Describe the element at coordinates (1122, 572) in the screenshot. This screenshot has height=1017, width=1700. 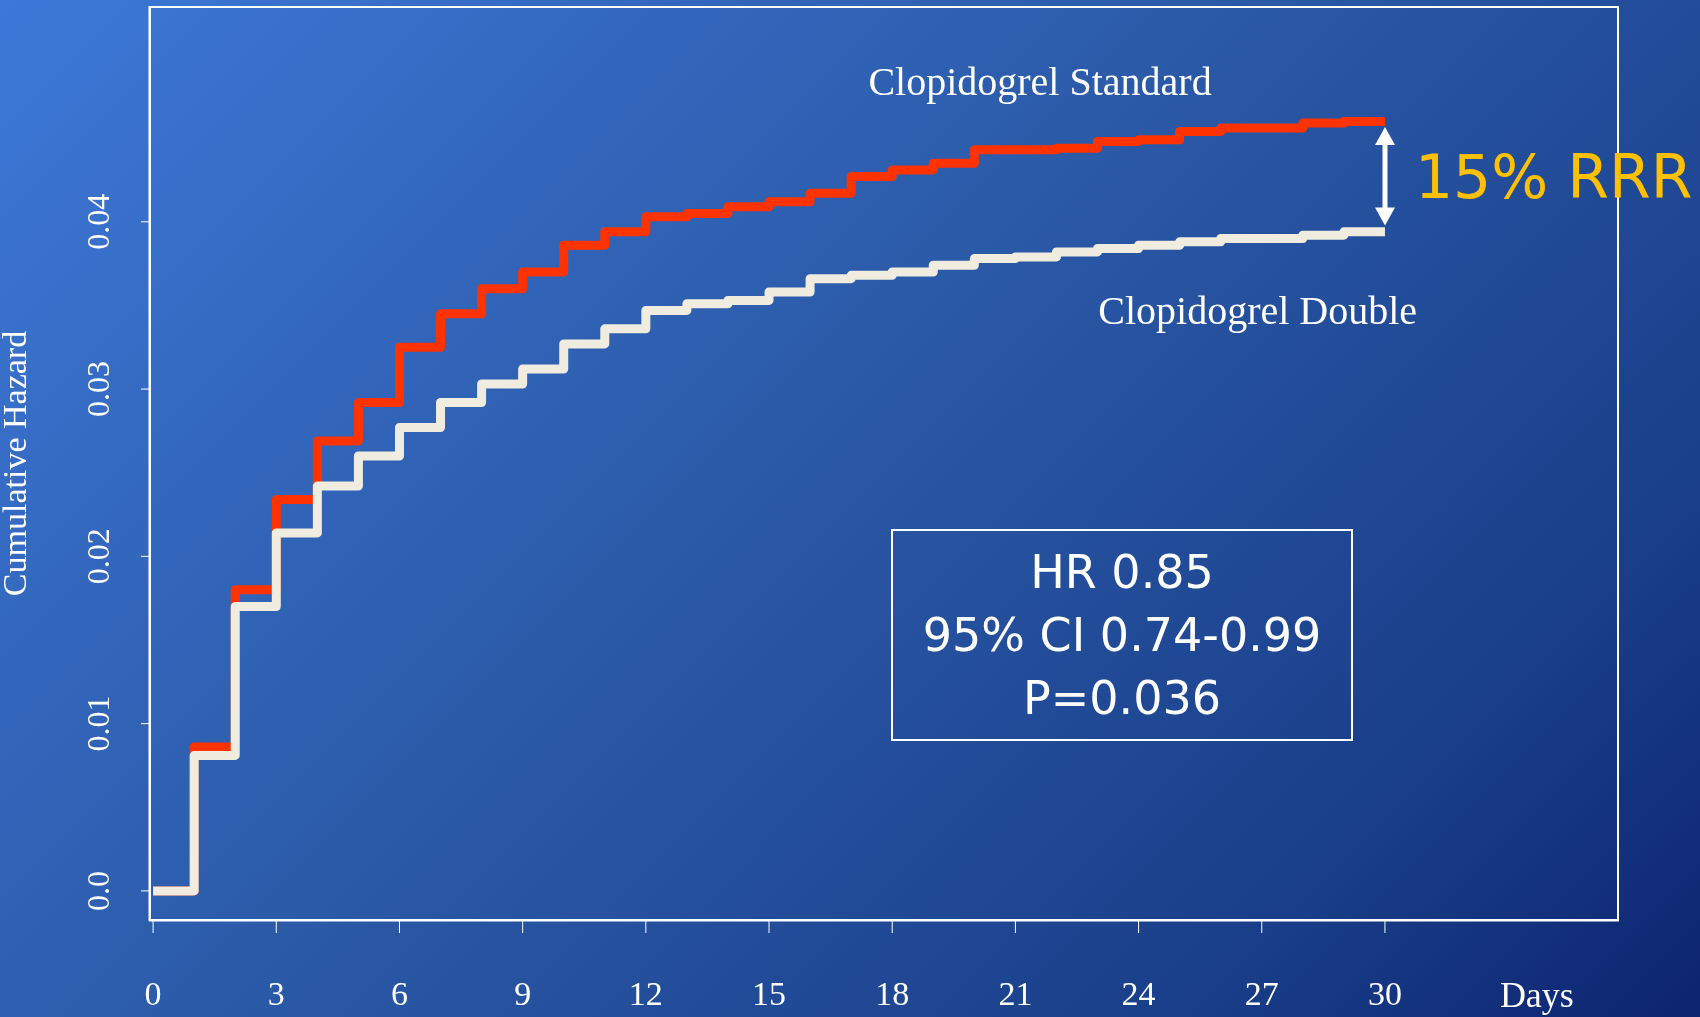
I see `annotation: HR 0.85` at that location.